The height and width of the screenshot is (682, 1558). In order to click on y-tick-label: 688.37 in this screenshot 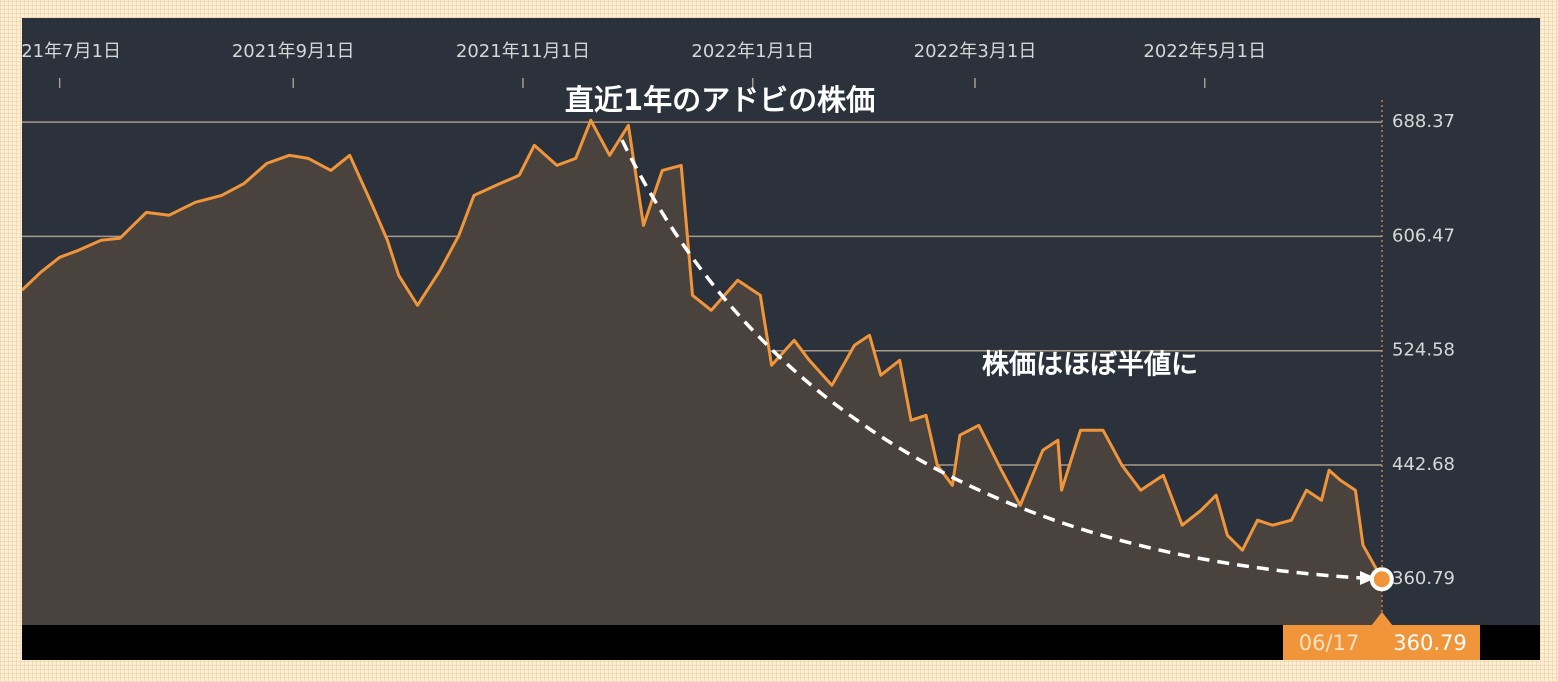, I will do `click(1423, 121)`.